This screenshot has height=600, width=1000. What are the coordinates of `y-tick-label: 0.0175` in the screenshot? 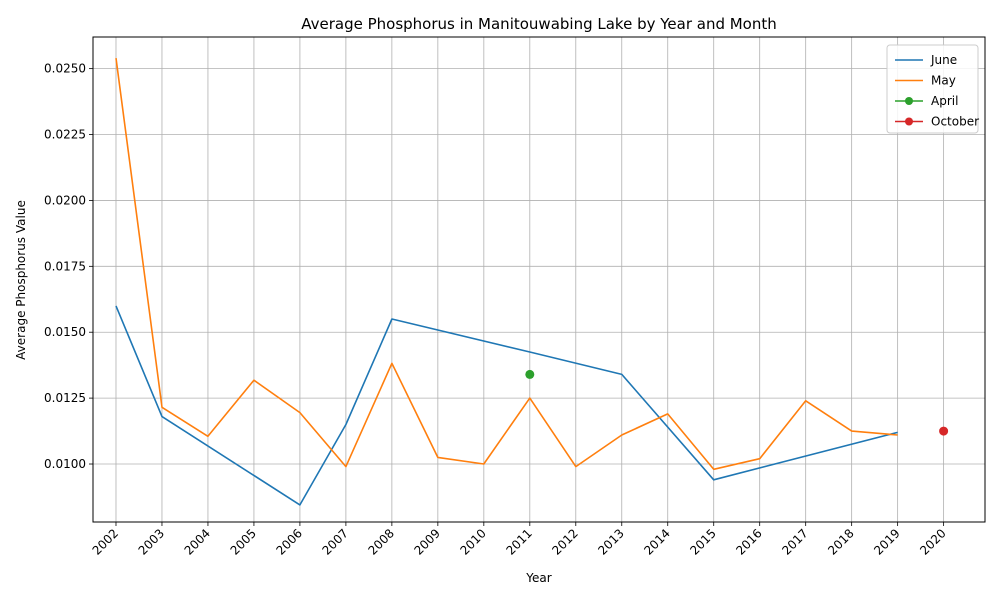 It's located at (65, 266).